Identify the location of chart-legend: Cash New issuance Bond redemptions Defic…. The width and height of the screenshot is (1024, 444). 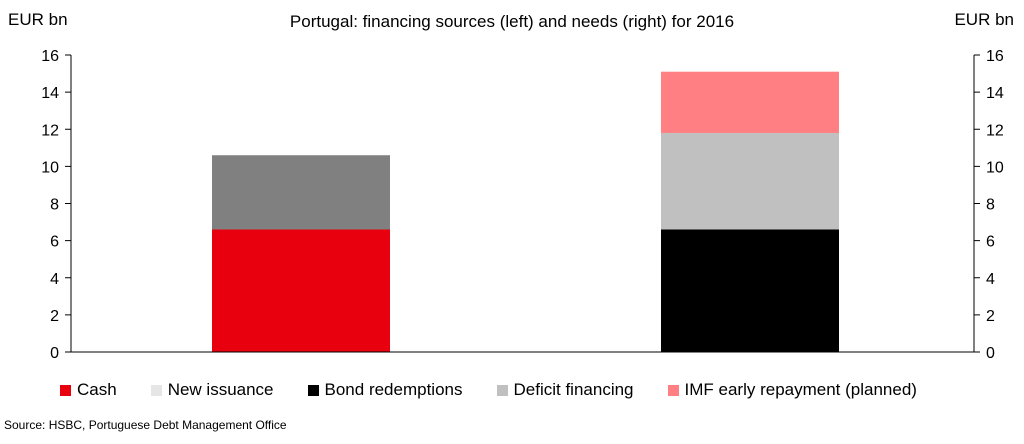
(540, 390).